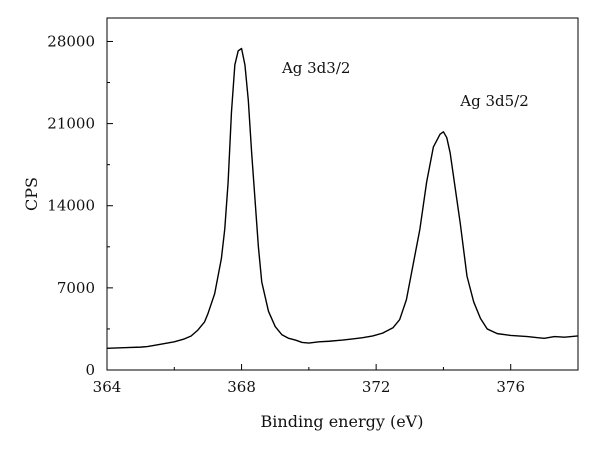 This screenshot has width=600, height=452. I want to click on x-tick-label: 364, so click(107, 387).